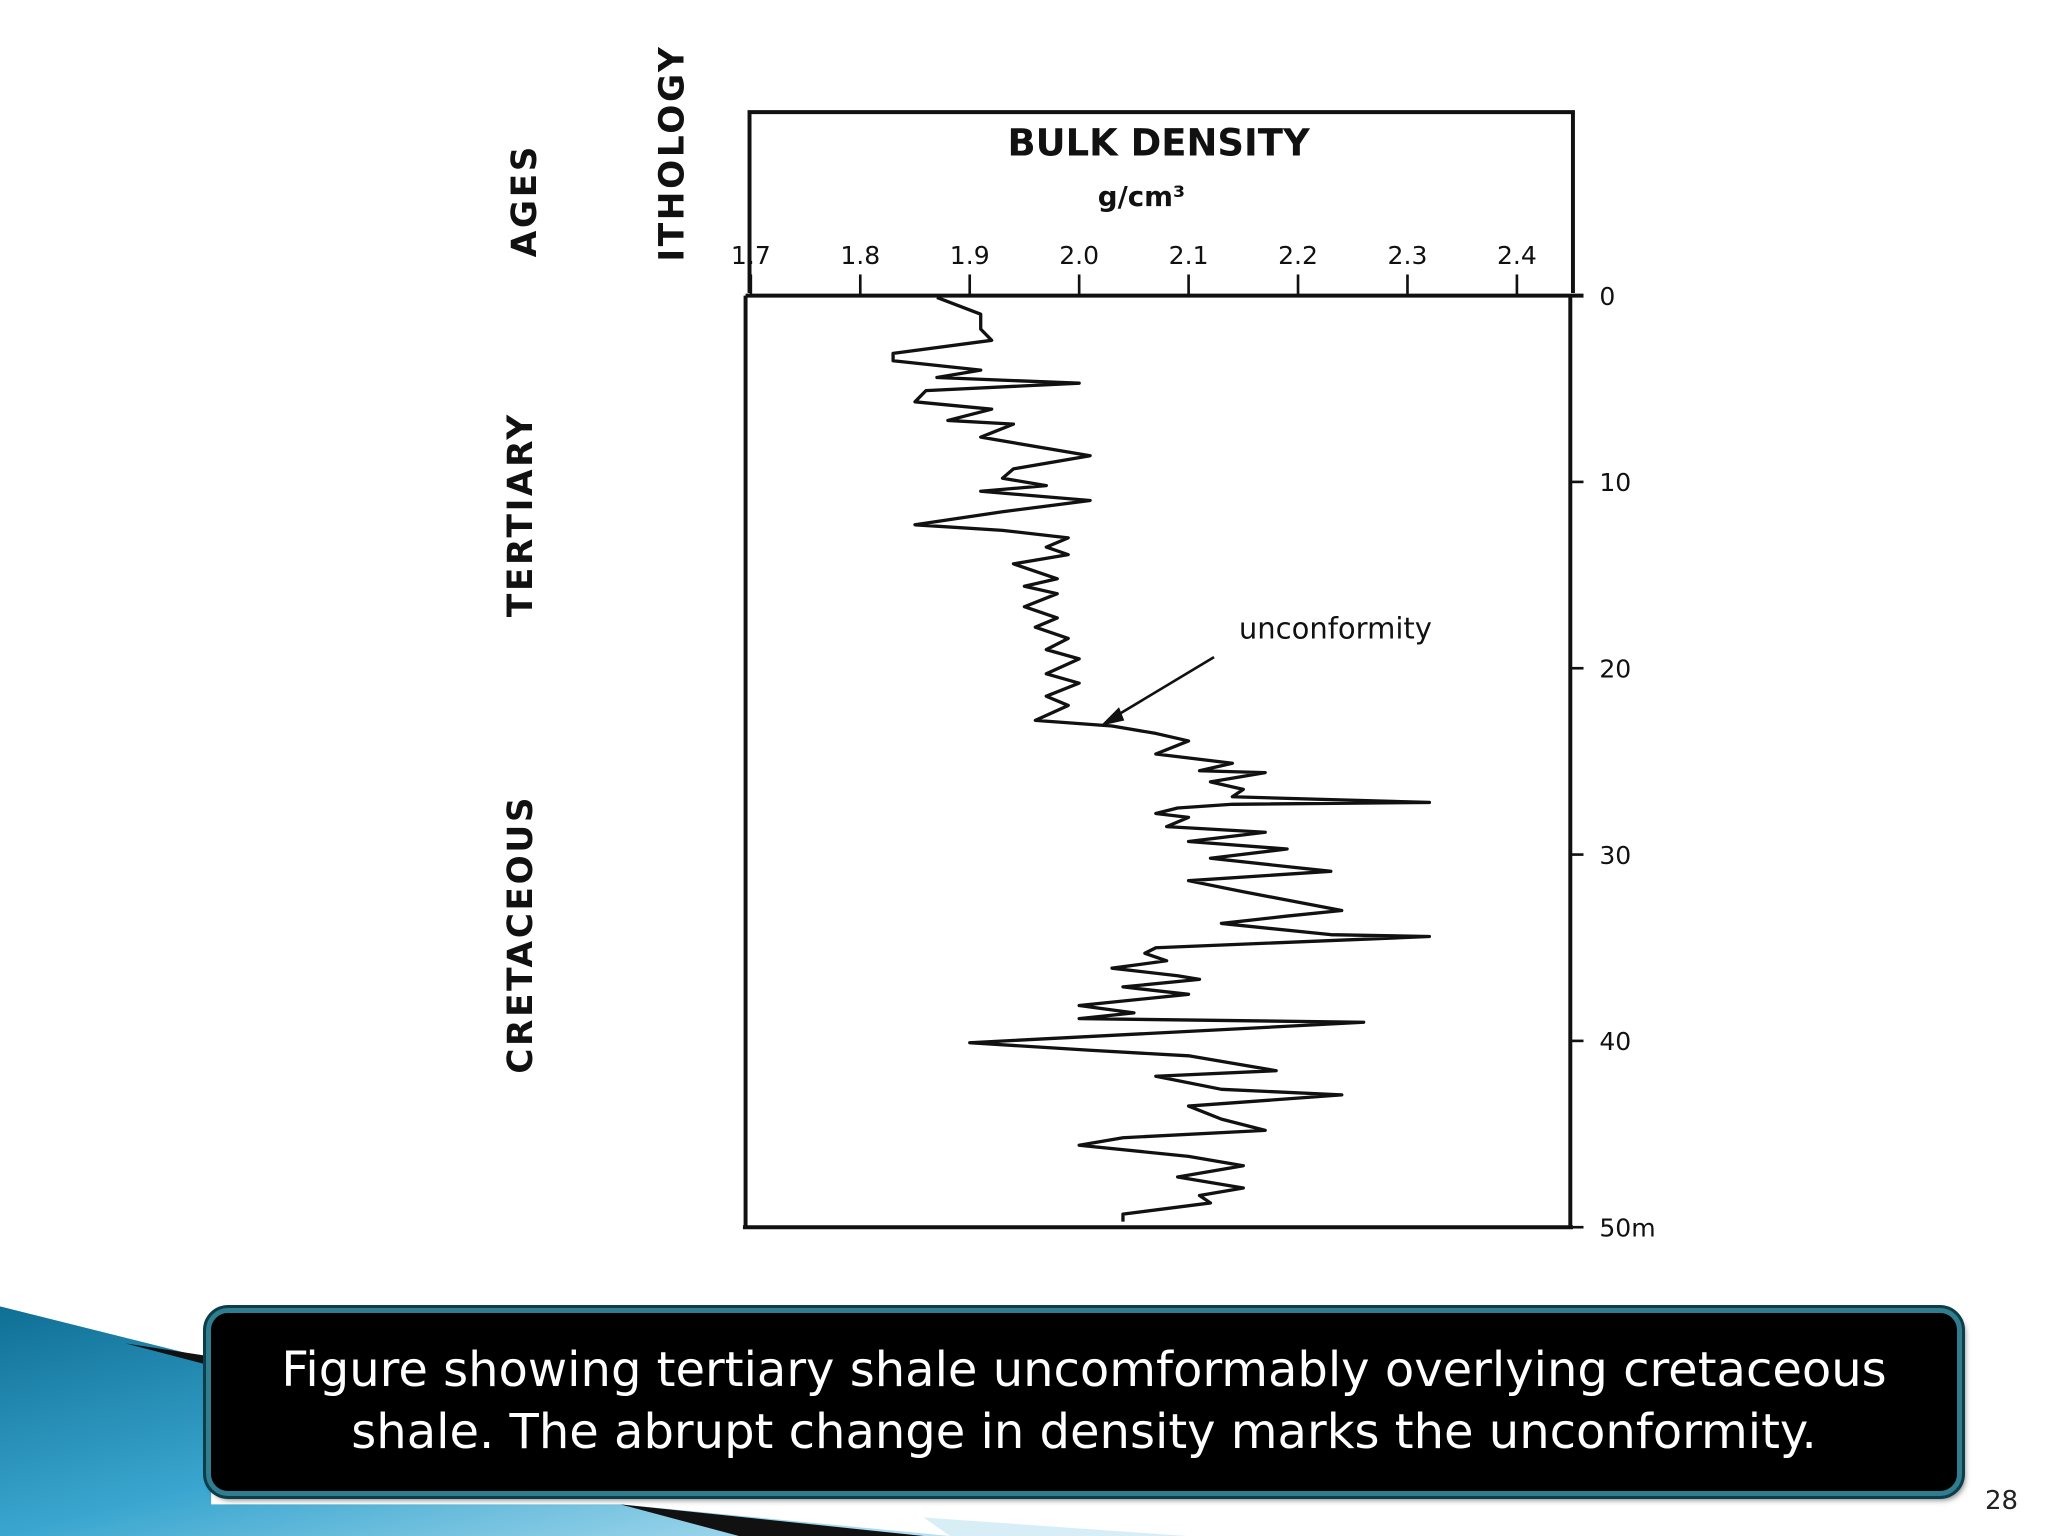 The width and height of the screenshot is (2048, 1536). What do you see at coordinates (1298, 255) in the screenshot?
I see `x-tick-label: 2.2` at bounding box center [1298, 255].